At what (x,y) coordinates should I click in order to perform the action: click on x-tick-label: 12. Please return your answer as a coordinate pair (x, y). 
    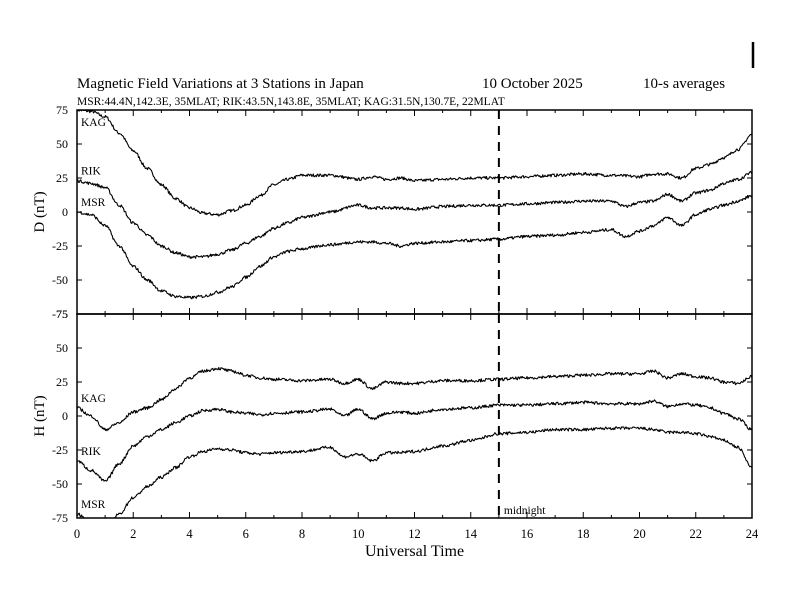
    Looking at the image, I should click on (414, 534).